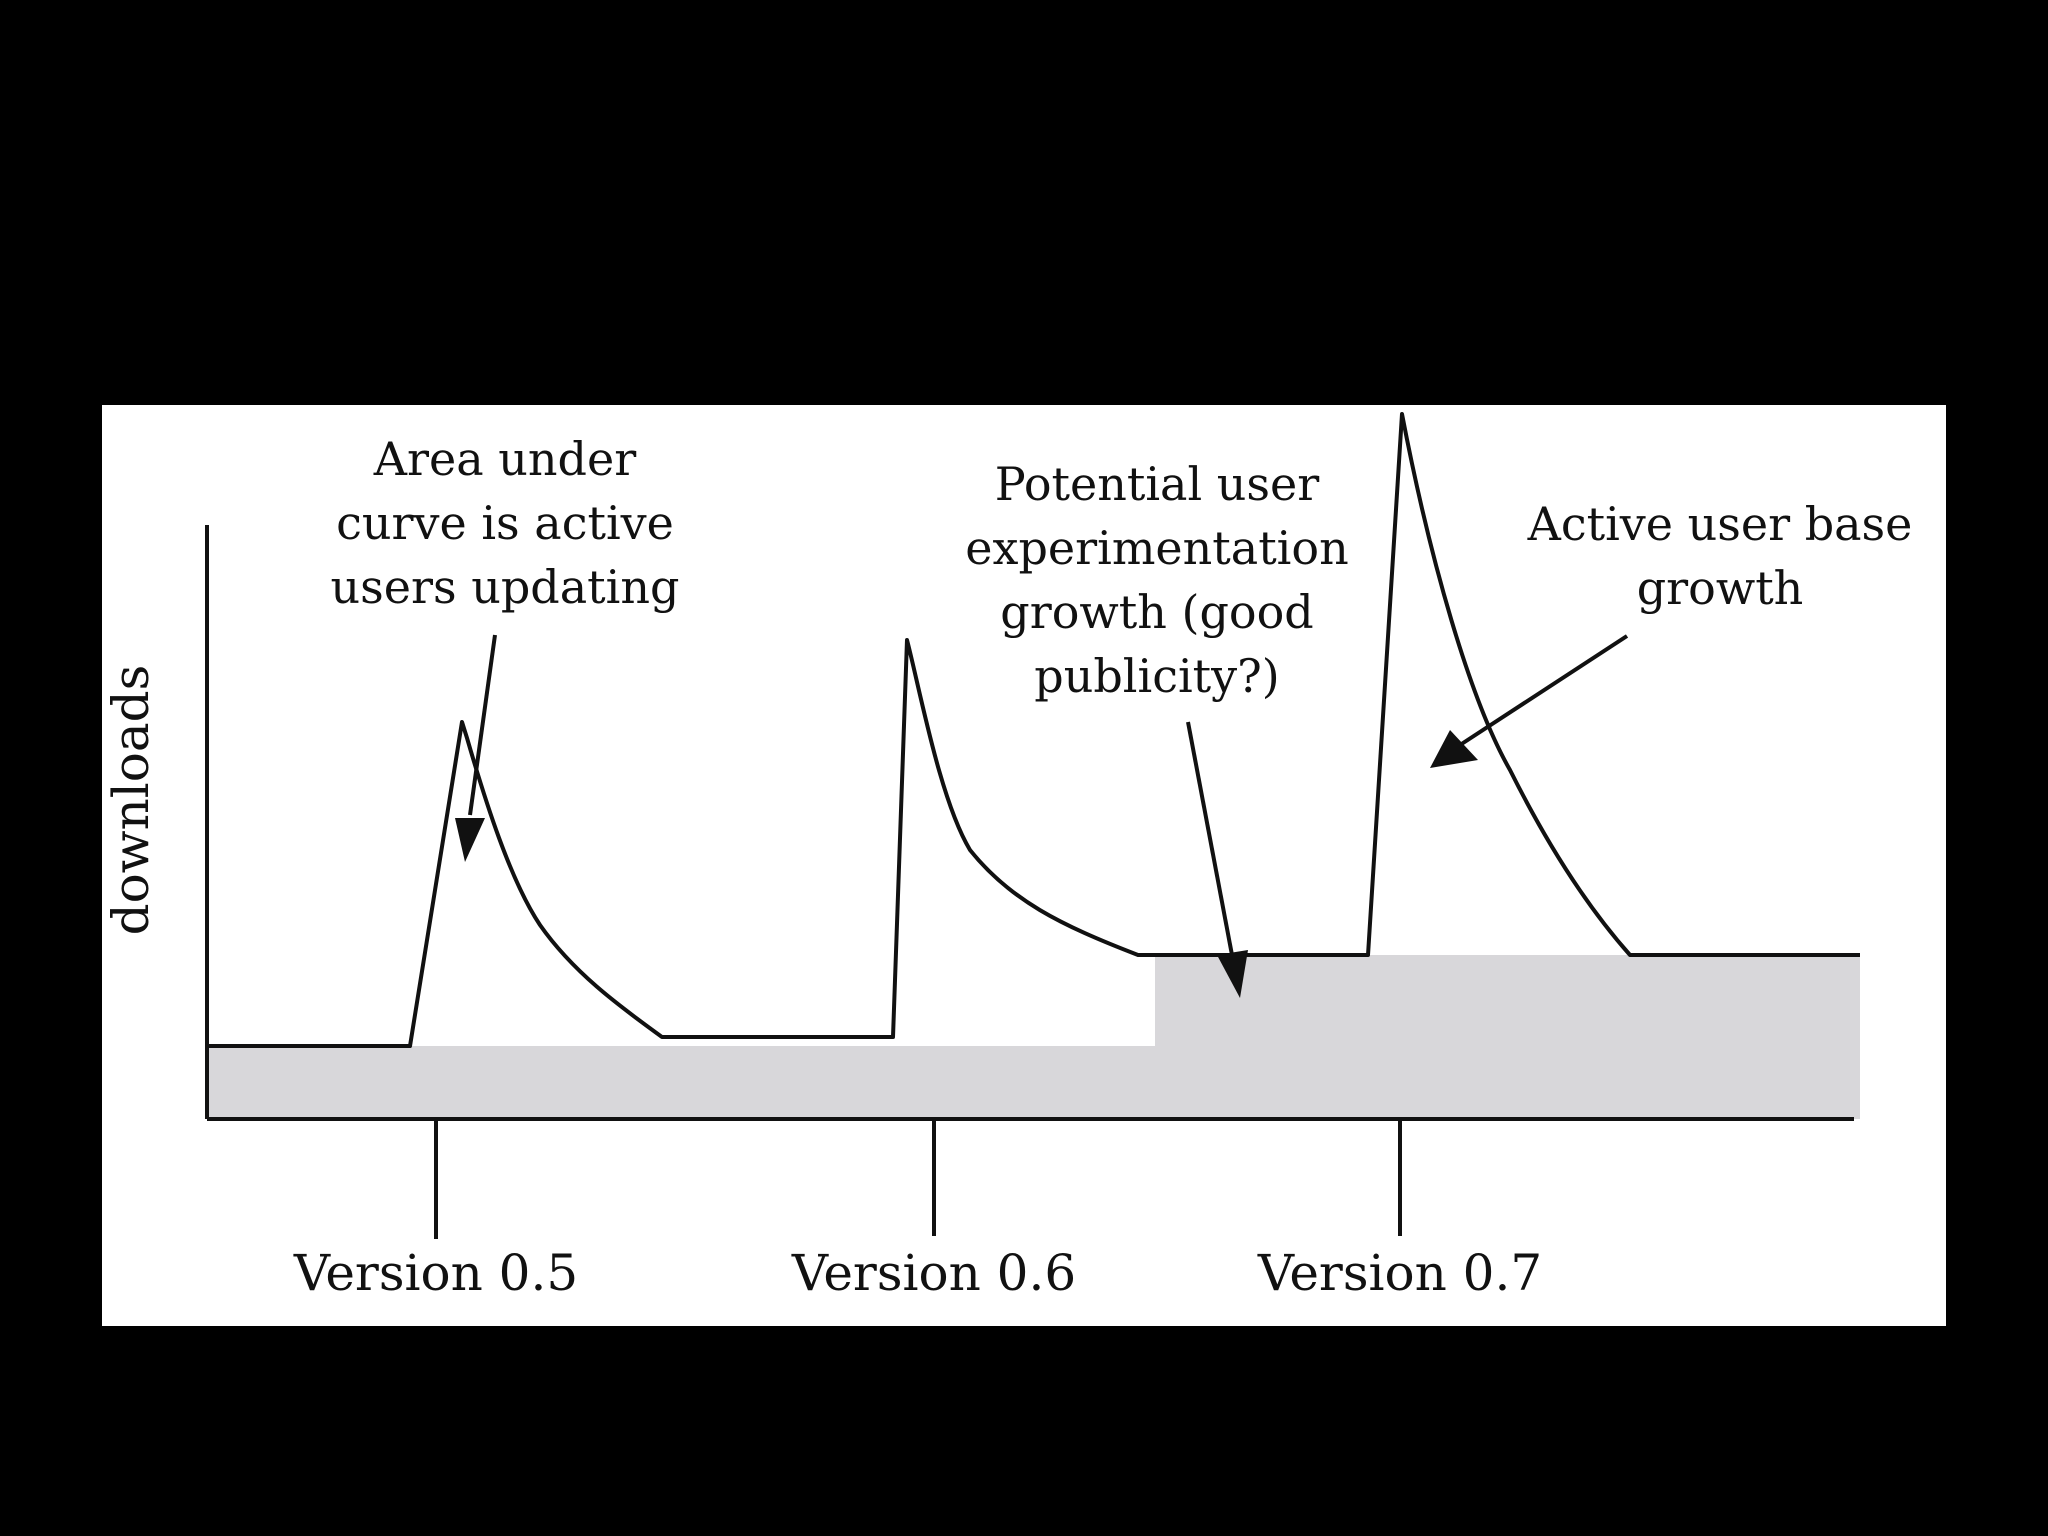 The height and width of the screenshot is (1536, 2048). I want to click on potential-growth-line-3: growth (good, so click(1156, 612).